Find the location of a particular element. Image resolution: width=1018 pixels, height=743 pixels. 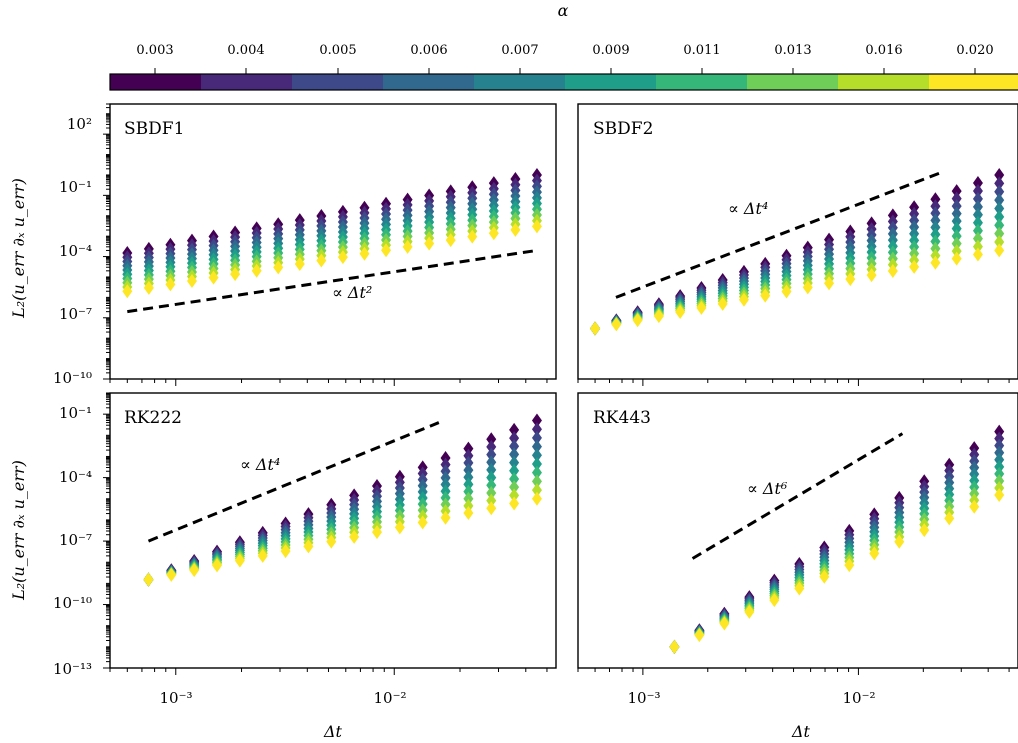

panel-rk443-slope-label: ∝ Δt⁶ is located at coordinates (767, 488).